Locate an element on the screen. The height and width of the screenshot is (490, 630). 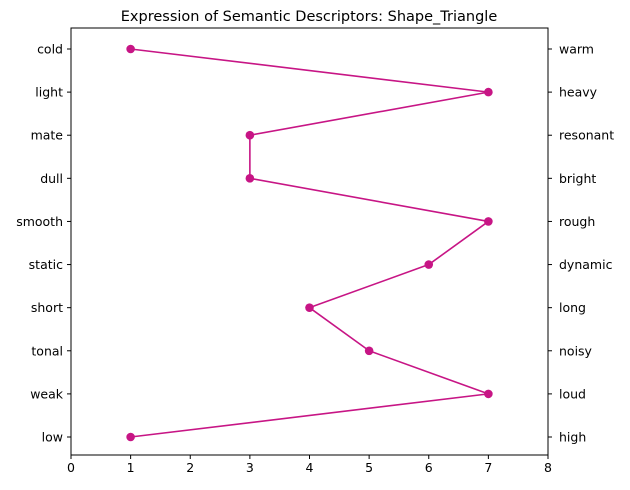
right-y-tick-label: high is located at coordinates (572, 437).